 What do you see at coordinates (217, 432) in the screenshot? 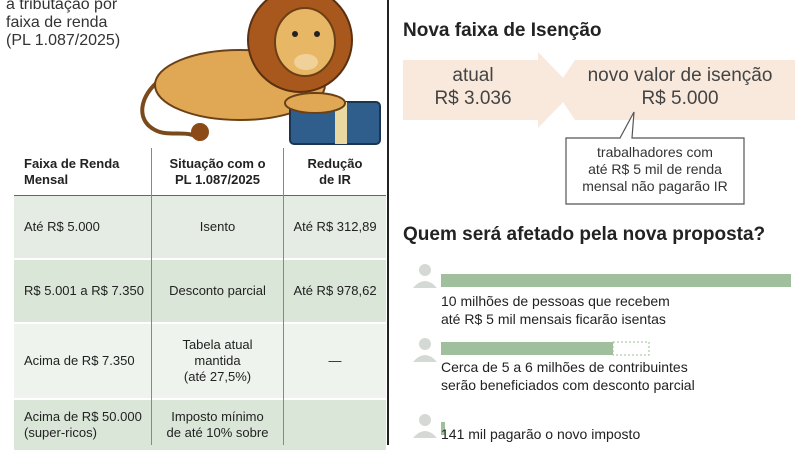
I see `cell-text: de até 10% sobre` at bounding box center [217, 432].